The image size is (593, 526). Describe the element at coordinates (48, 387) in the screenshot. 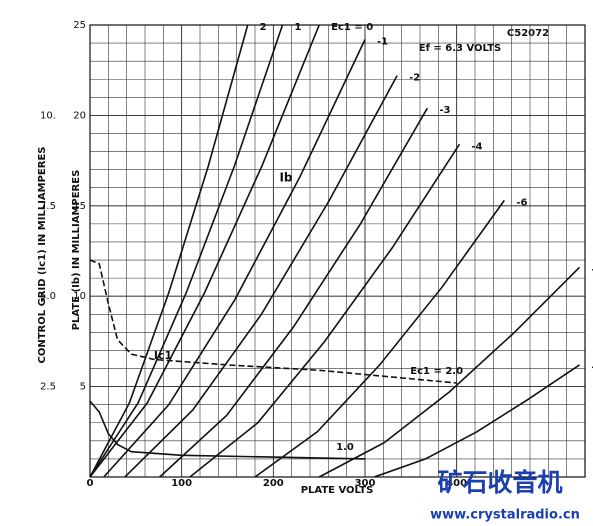

I see `y2-tick-label: 2.5` at that location.